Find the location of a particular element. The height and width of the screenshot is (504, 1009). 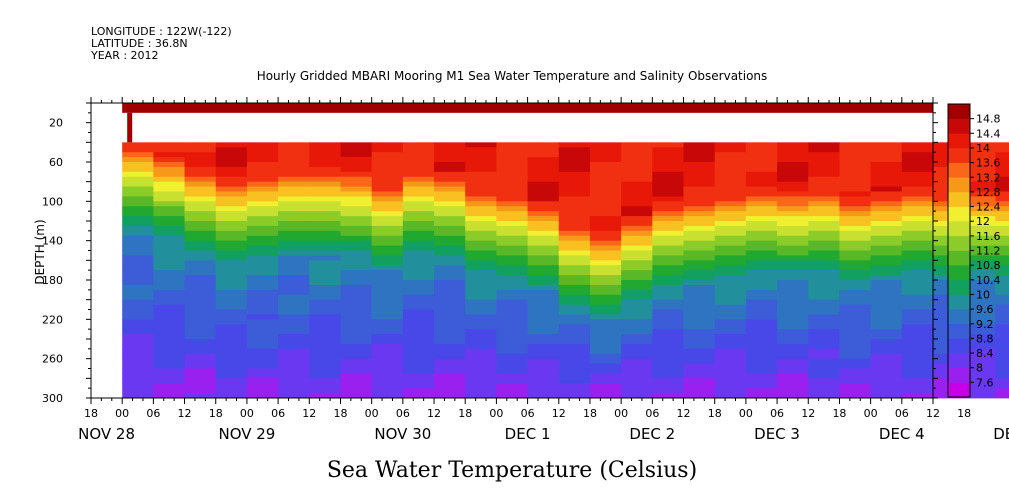

x-date-label: DEC 2 is located at coordinates (652, 434).